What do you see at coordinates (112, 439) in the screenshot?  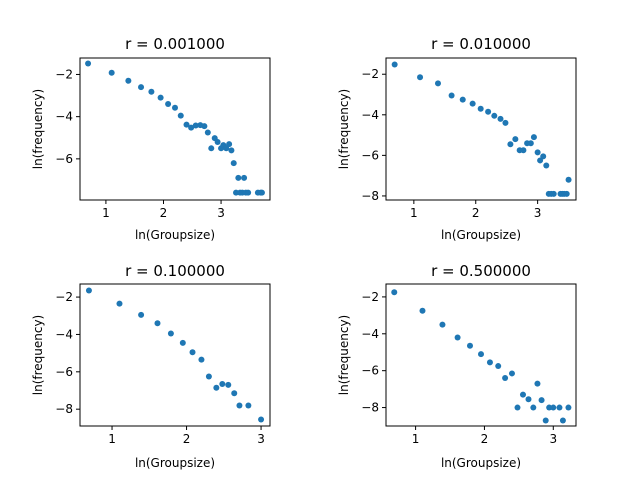 I see `x-tick-label-3-1: 1` at bounding box center [112, 439].